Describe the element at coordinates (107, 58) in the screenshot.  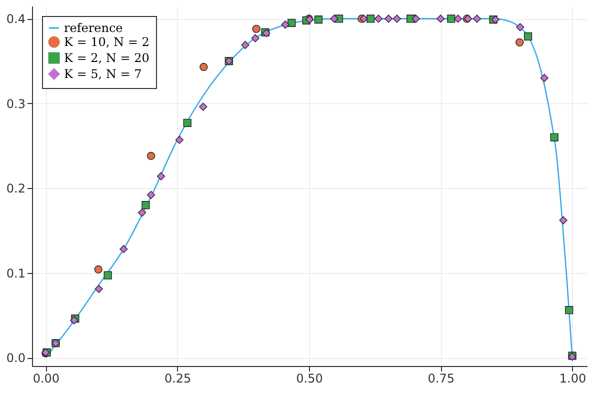
I see `legend-label: K = 2, N = 20` at that location.